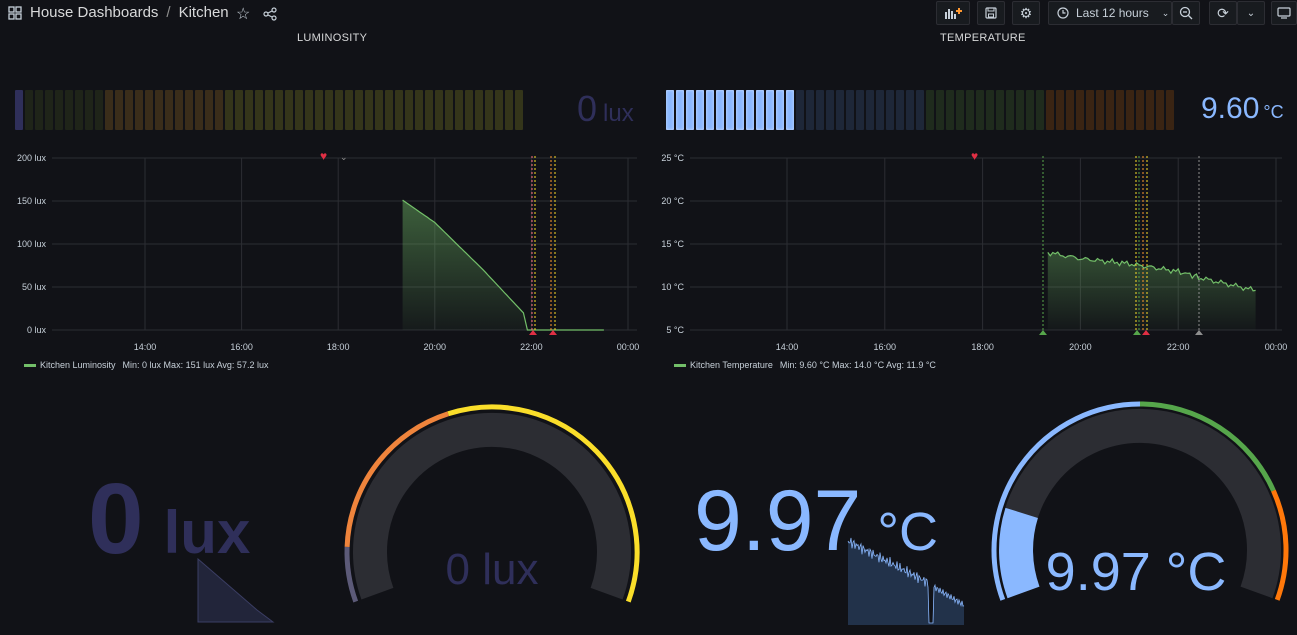  I want to click on x-tick-label: 16:00, so click(885, 347).